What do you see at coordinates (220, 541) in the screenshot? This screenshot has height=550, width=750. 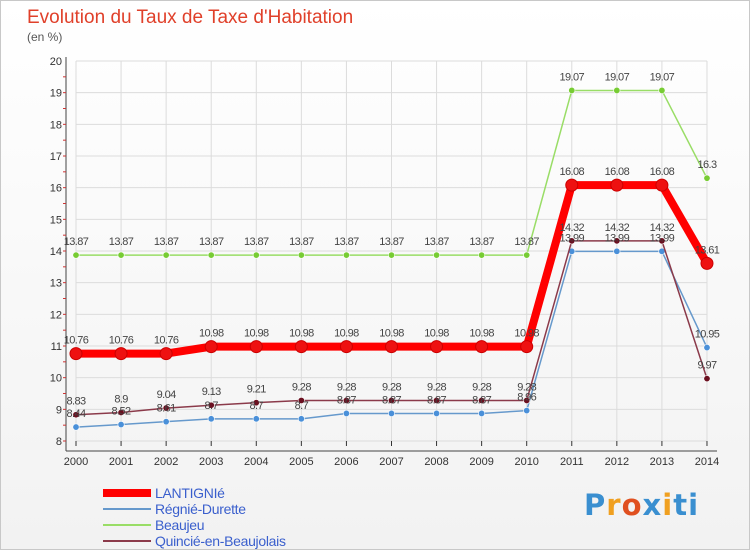 I see `legend-label-quincie: Quincié-en-Beaujolais` at bounding box center [220, 541].